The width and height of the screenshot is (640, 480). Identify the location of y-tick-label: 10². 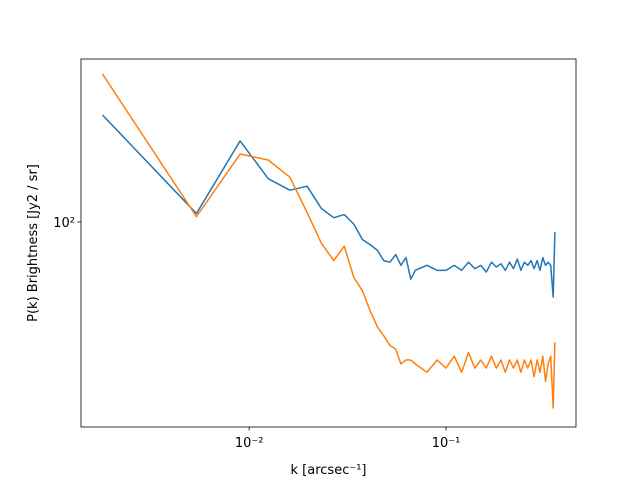
(64, 223).